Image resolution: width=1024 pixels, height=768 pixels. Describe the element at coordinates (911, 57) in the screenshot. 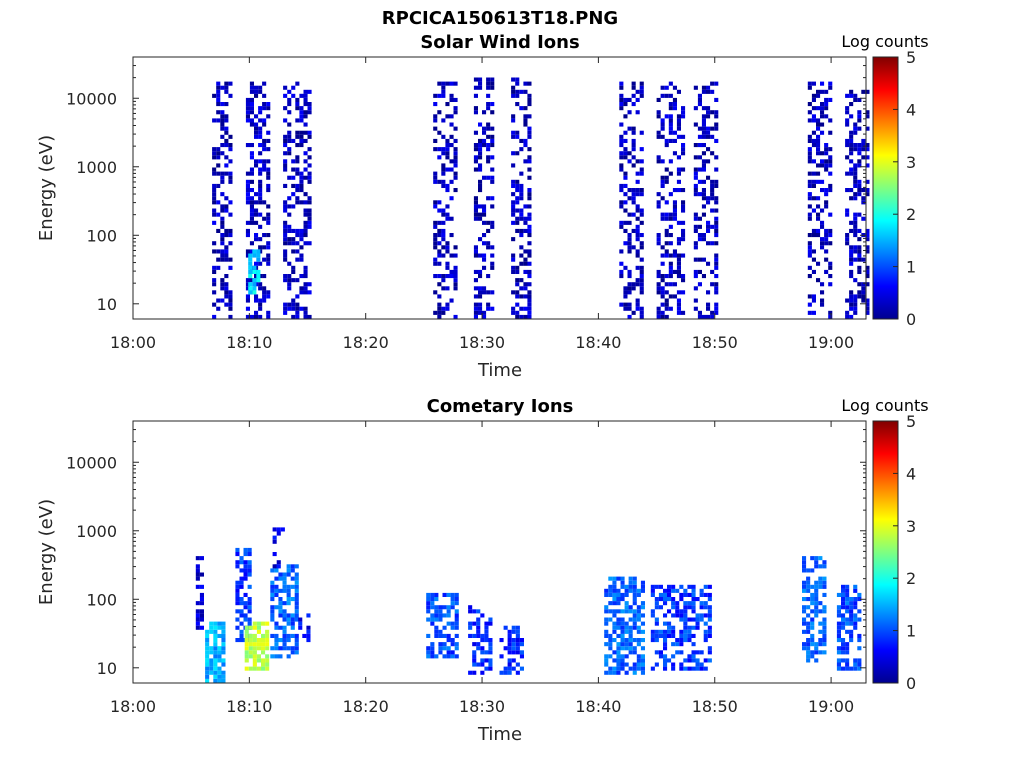

I see `colorbar-tick-label: 5` at that location.